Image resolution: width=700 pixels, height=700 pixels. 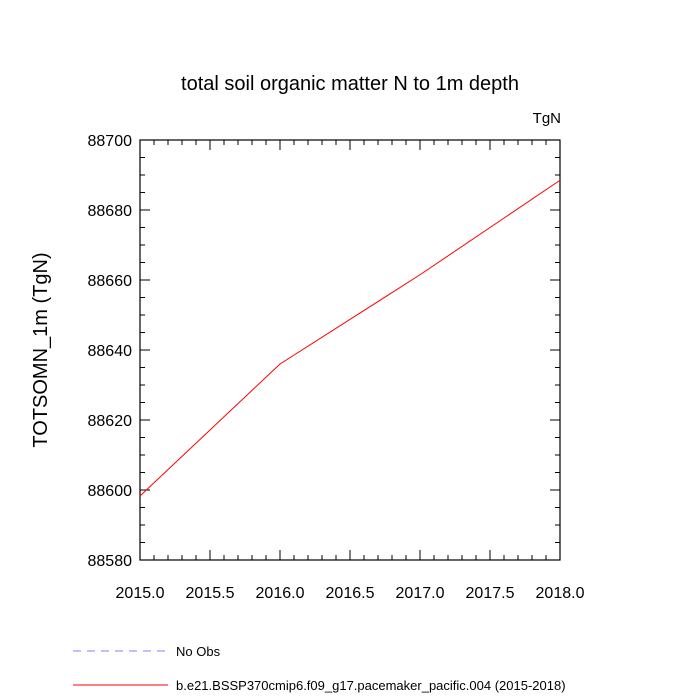 I want to click on x-tick-label: 2015.5, so click(x=210, y=593).